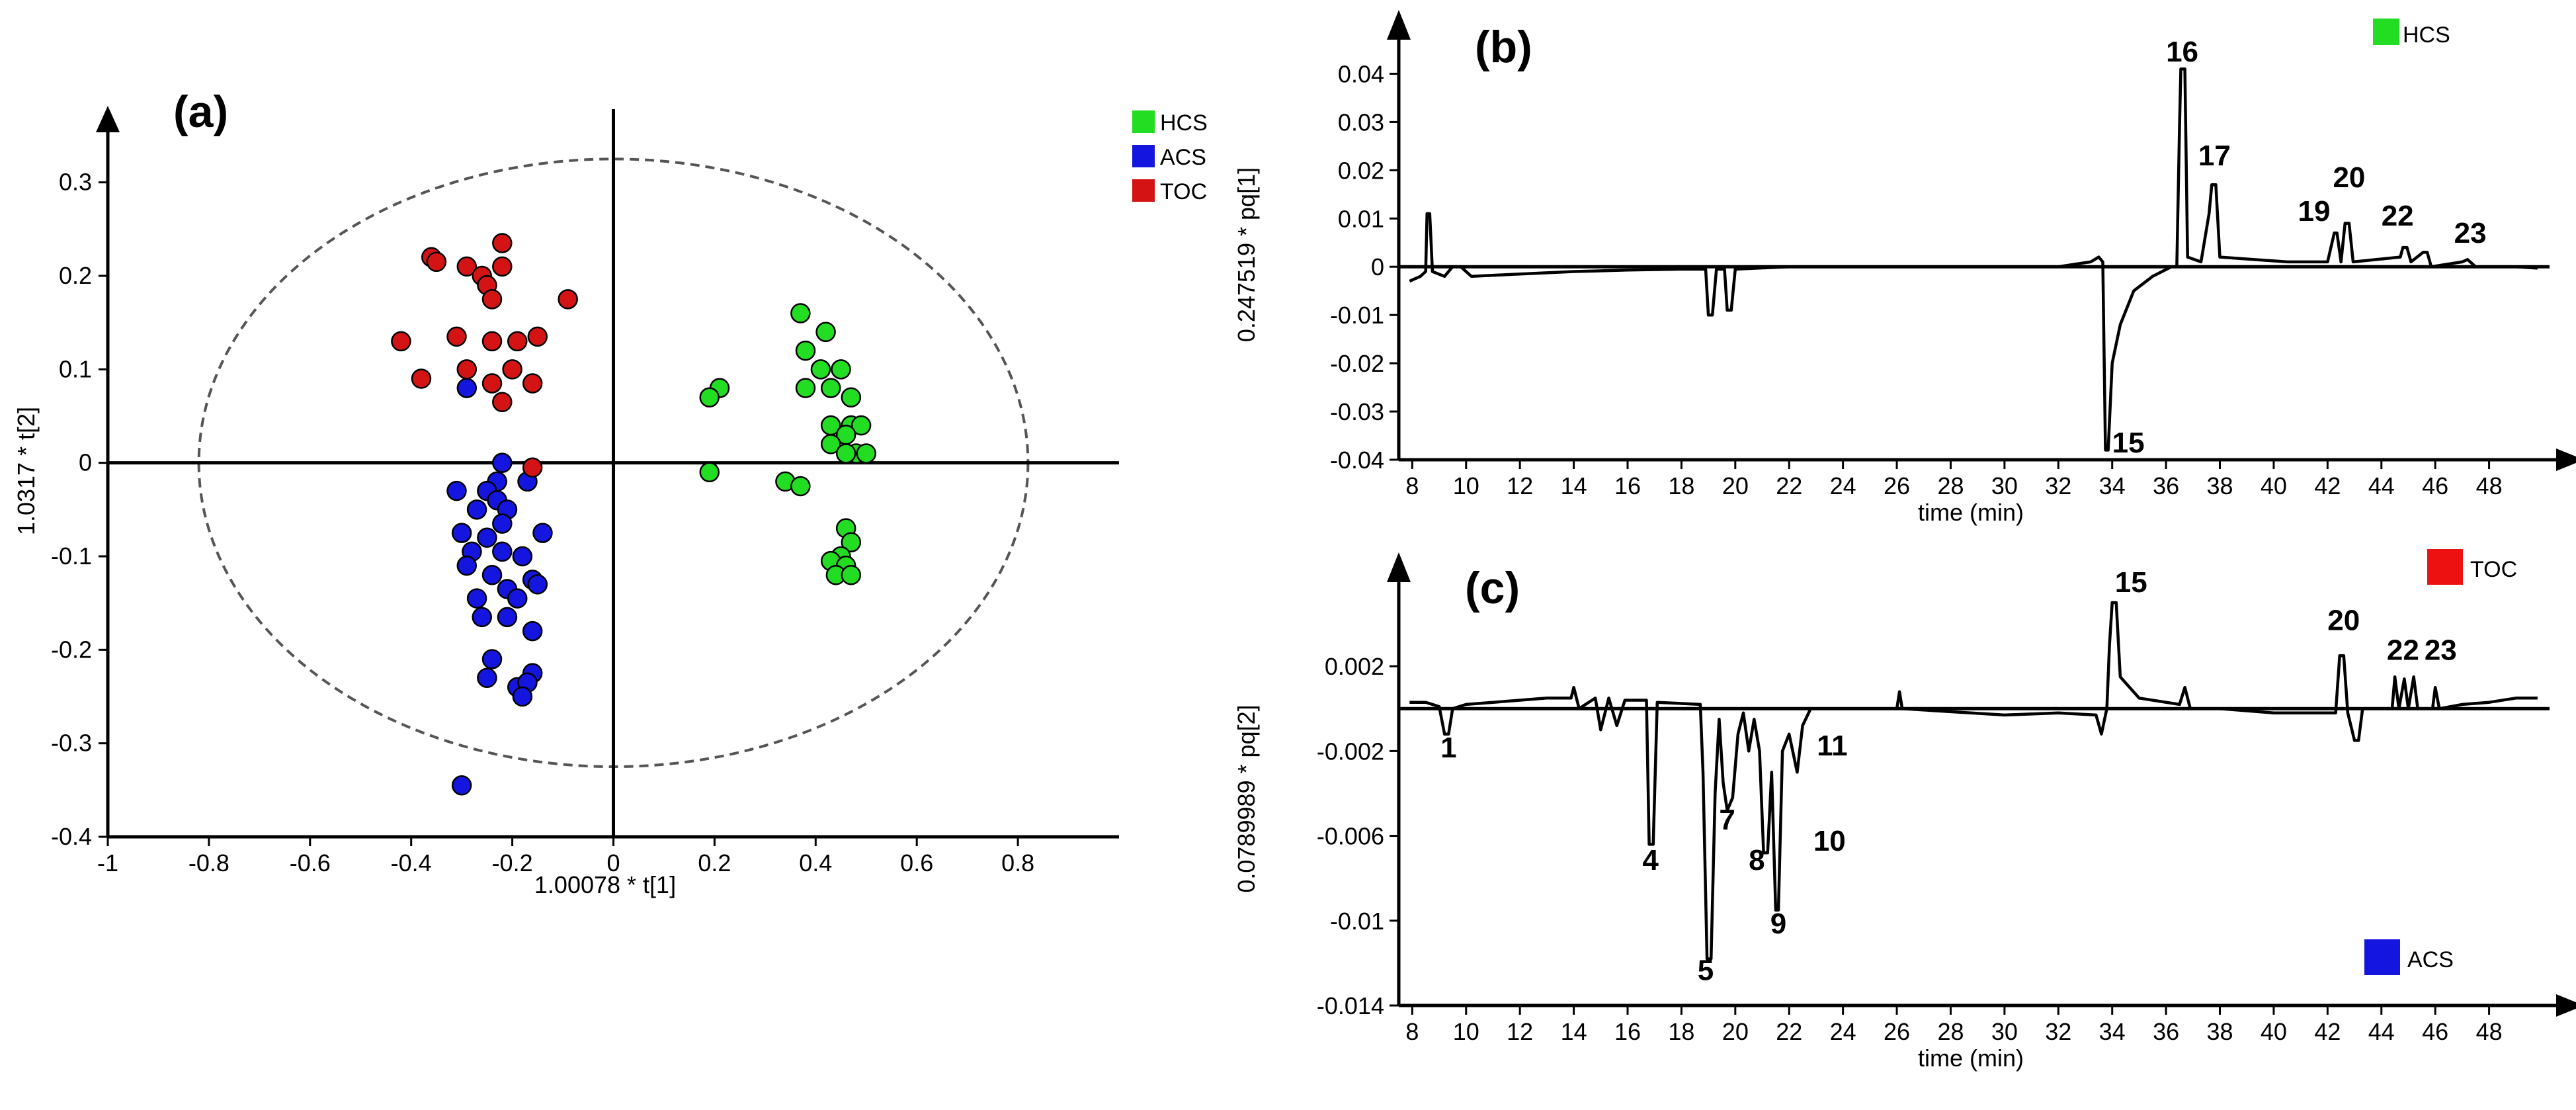 The width and height of the screenshot is (2576, 1110). What do you see at coordinates (1504, 47) in the screenshot?
I see `panel-b-letter: (b)` at bounding box center [1504, 47].